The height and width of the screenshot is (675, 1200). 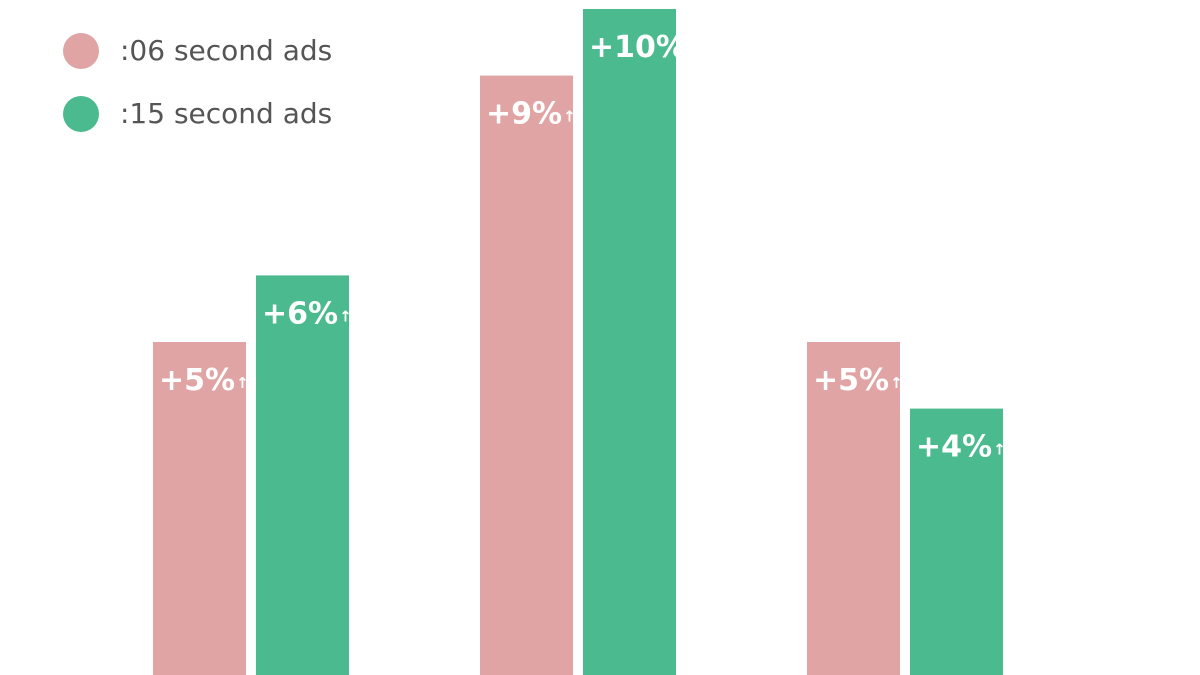 What do you see at coordinates (226, 113) in the screenshot?
I see `legend-label-15-second-ads: :15 second ads` at bounding box center [226, 113].